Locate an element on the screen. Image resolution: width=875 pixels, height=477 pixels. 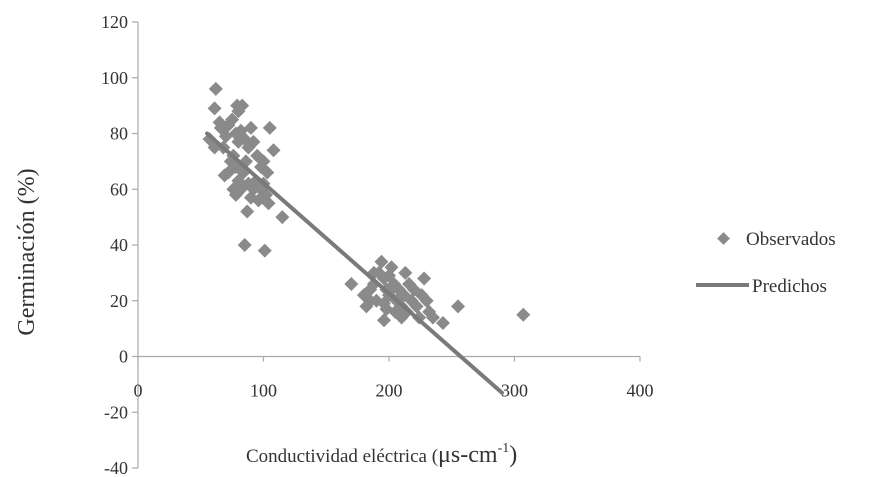
y-tick-label: 120 is located at coordinates (114, 22).